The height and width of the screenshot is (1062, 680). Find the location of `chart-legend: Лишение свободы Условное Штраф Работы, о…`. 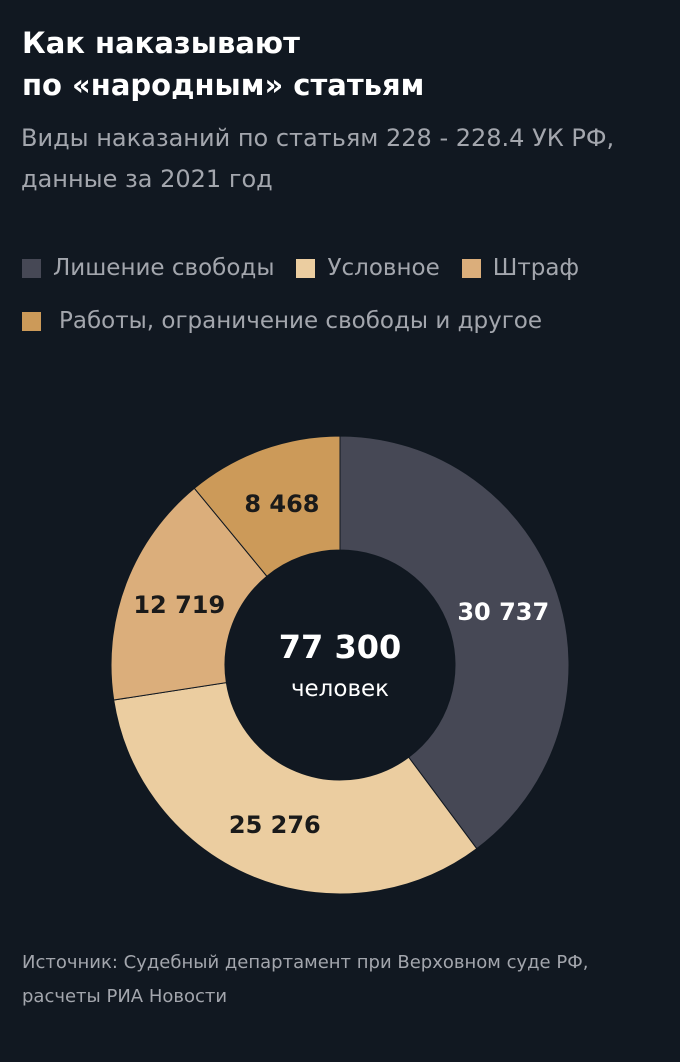

chart-legend: Лишение свободы Условное Штраф Работы, о… is located at coordinates (347, 300).